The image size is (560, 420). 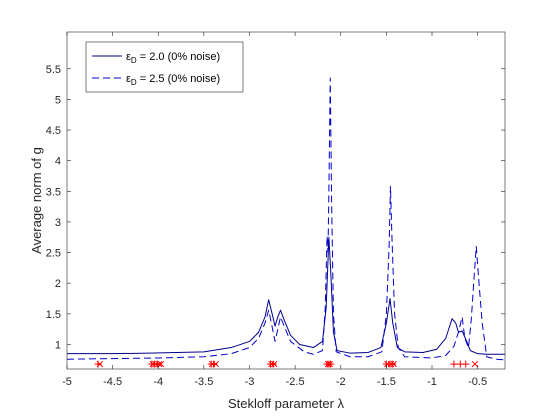 What do you see at coordinates (58, 284) in the screenshot?
I see `y-tick-label: 2` at bounding box center [58, 284].